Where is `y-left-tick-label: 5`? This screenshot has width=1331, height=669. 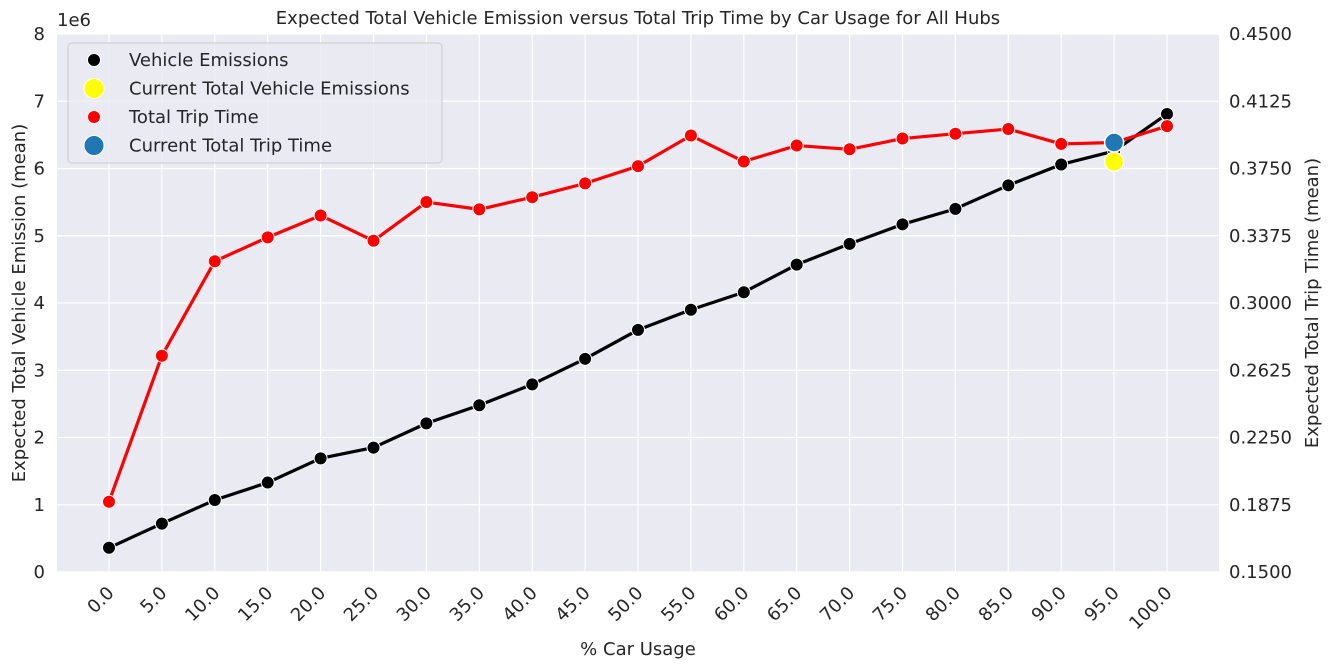 y-left-tick-label: 5 is located at coordinates (39, 236).